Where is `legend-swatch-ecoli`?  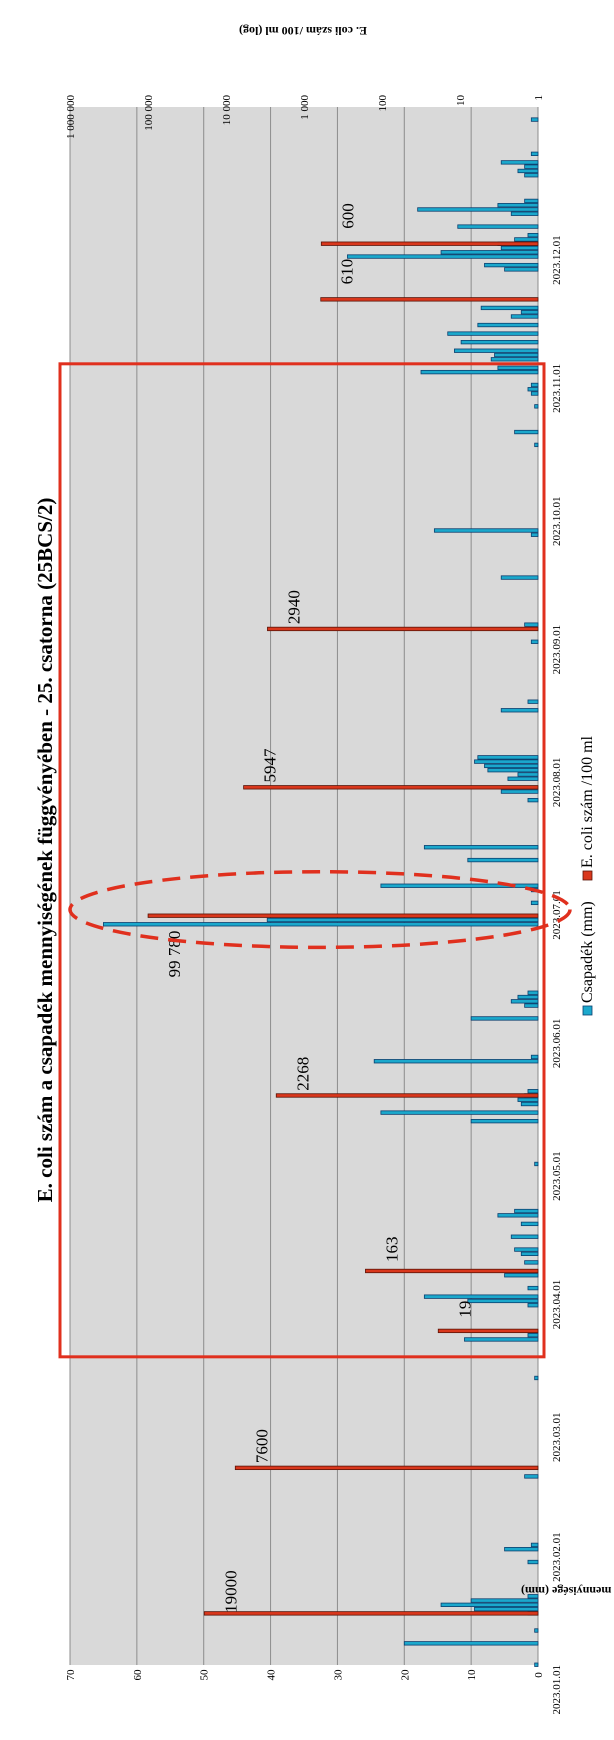
legend-swatch-ecoli is located at coordinates (587, 875).